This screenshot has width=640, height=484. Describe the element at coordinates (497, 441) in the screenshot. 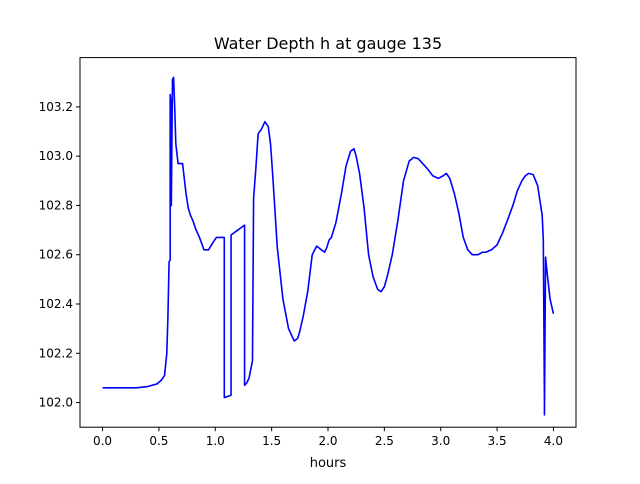

I see `x-tick-label: 3.5` at that location.